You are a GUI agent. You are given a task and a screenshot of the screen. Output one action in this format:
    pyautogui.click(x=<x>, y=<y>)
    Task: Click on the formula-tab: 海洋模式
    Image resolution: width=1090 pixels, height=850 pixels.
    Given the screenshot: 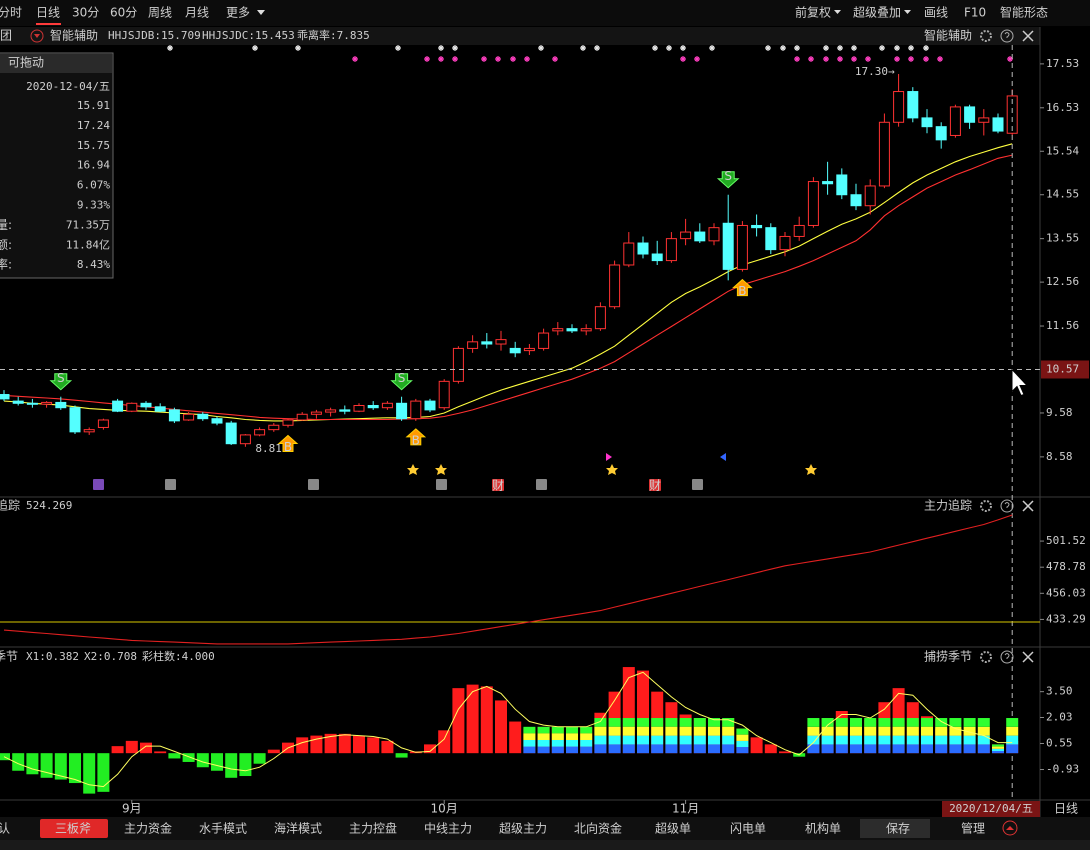 What is the action you would take?
    pyautogui.click(x=298, y=828)
    